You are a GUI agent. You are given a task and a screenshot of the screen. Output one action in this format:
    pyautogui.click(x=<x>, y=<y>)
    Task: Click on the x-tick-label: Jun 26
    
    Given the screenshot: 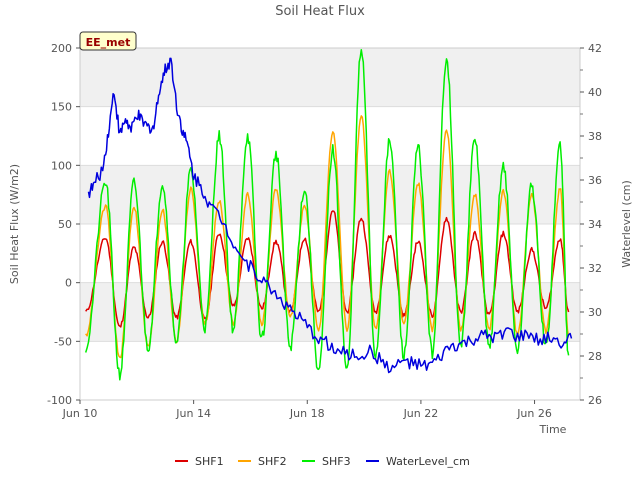 What is the action you would take?
    pyautogui.click(x=534, y=413)
    